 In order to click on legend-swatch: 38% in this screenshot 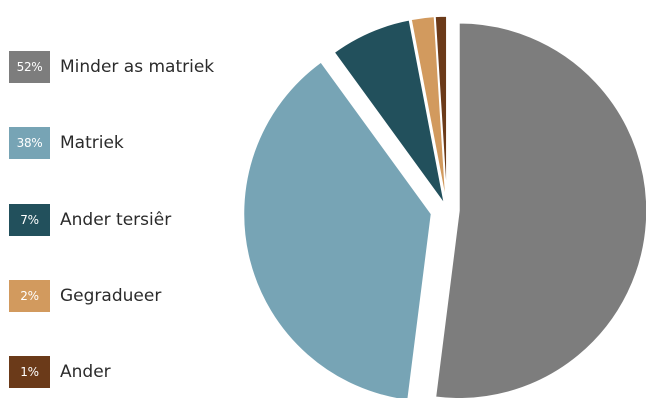, I will do `click(29, 143)`.